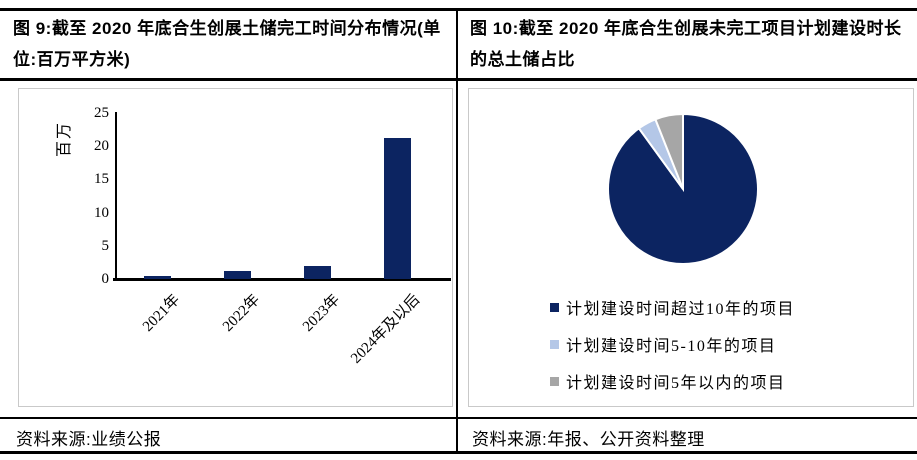 Image resolution: width=917 pixels, height=460 pixels. Describe the element at coordinates (105, 279) in the screenshot. I see `y-tick-label: 0` at that location.